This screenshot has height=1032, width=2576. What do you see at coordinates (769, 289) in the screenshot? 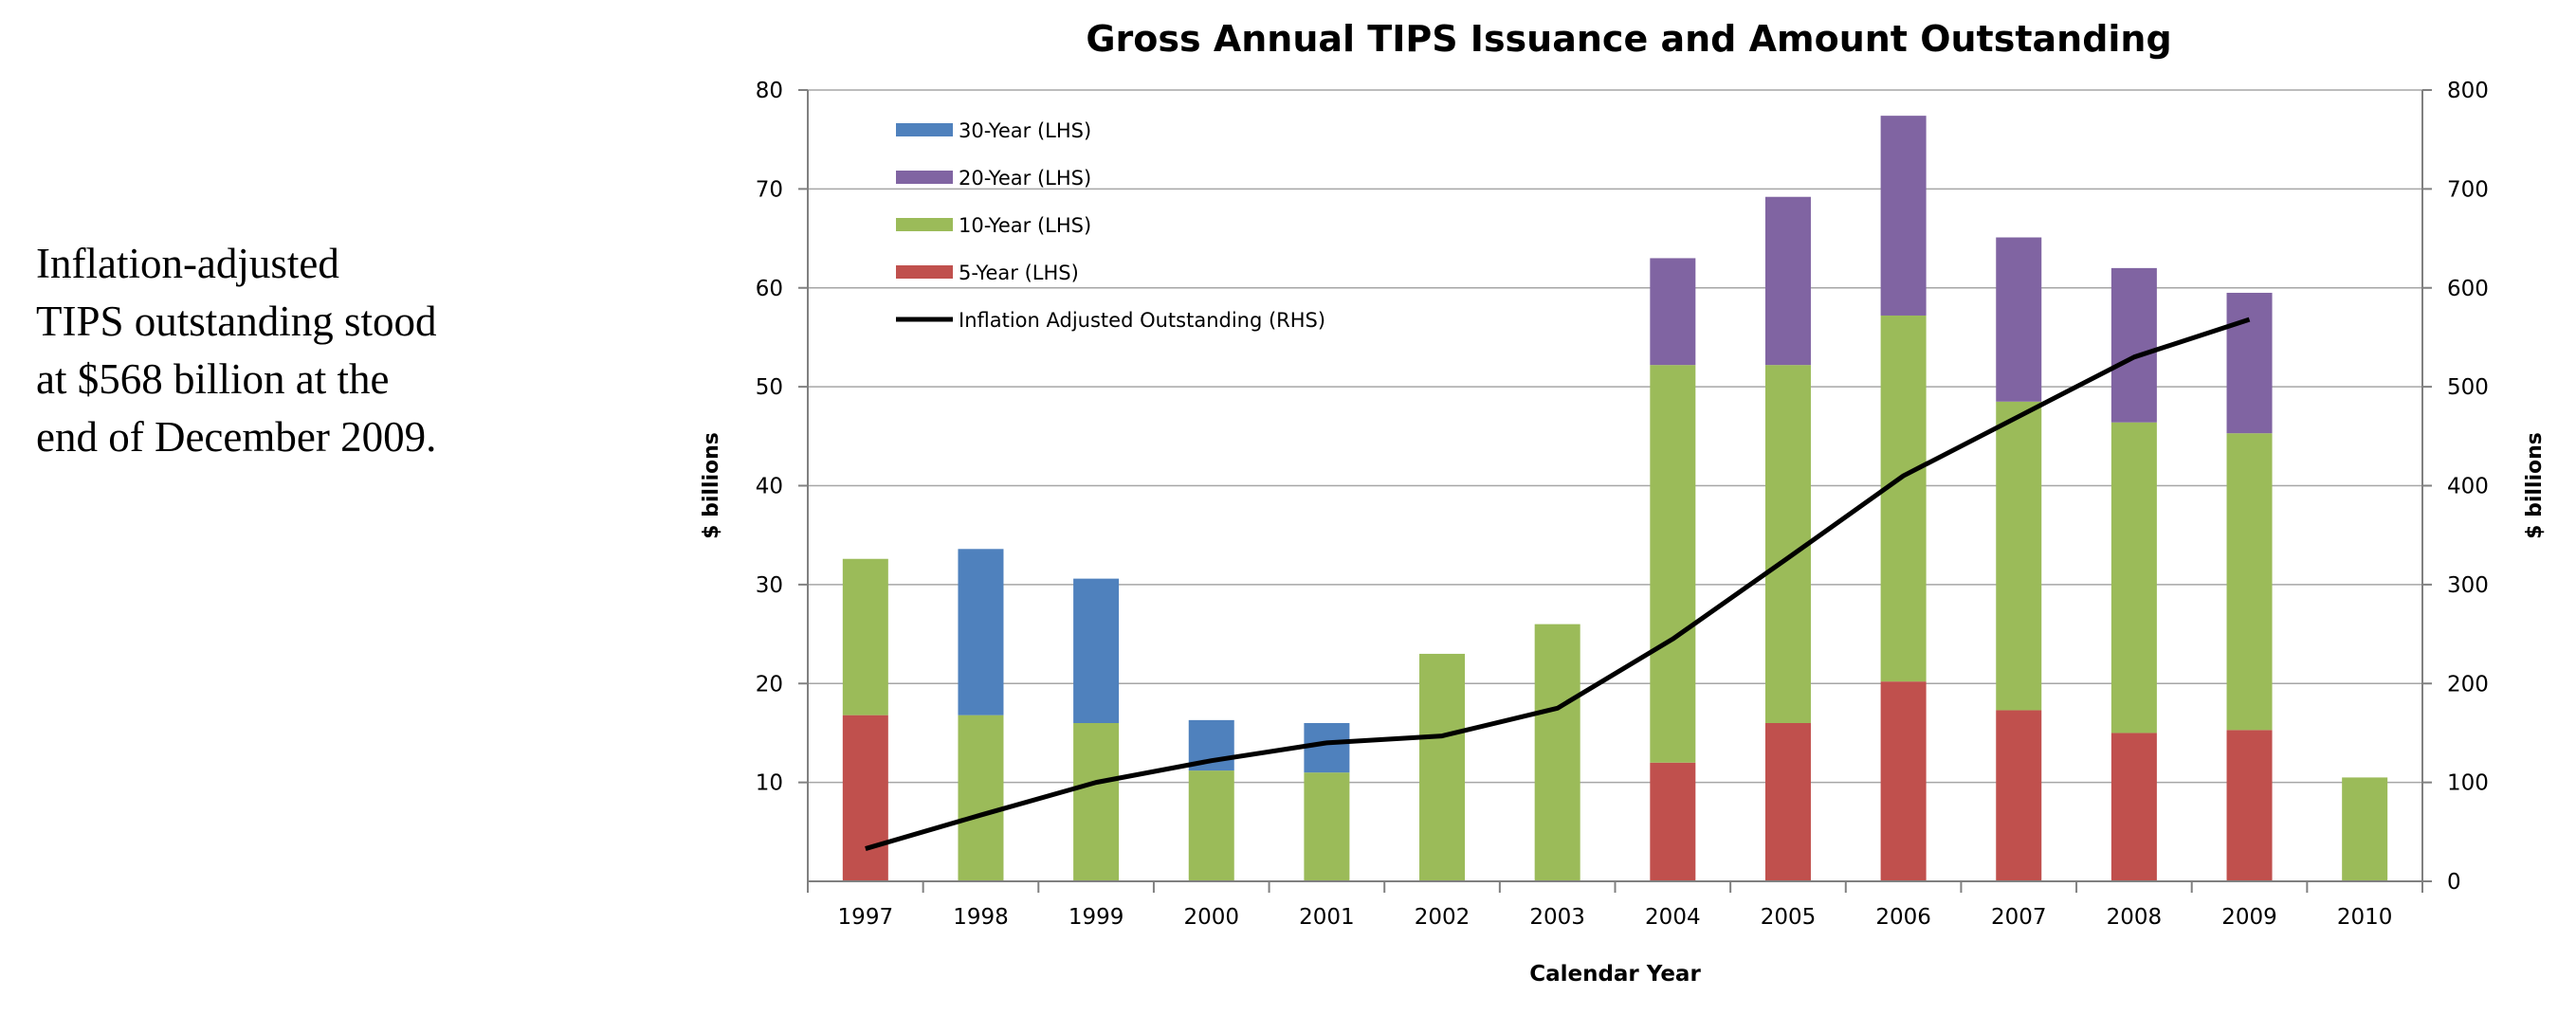
I see `y-tick-label: 60` at bounding box center [769, 289].